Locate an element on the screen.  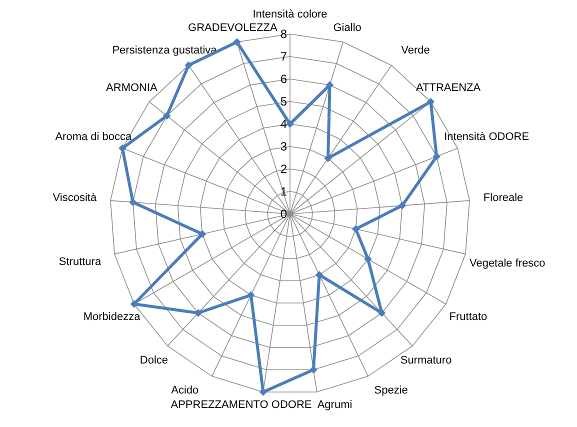
spoke-label: Floreale is located at coordinates (503, 198).